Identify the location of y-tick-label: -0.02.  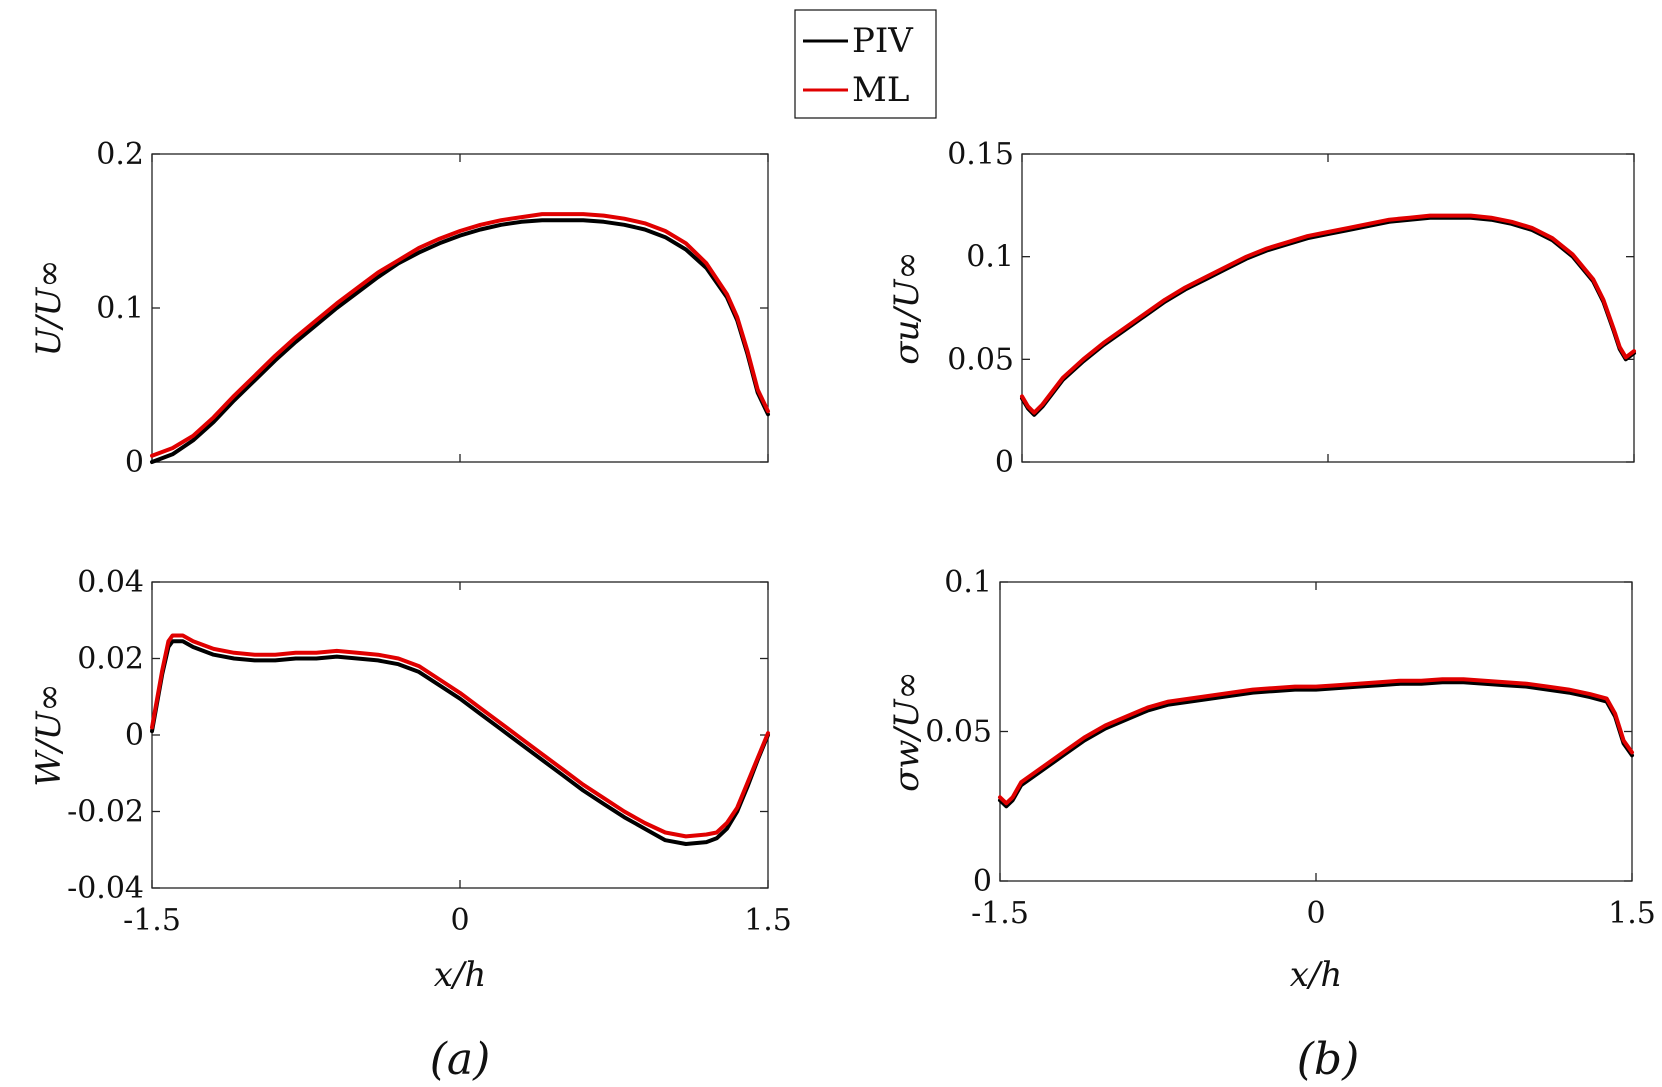
(105, 812).